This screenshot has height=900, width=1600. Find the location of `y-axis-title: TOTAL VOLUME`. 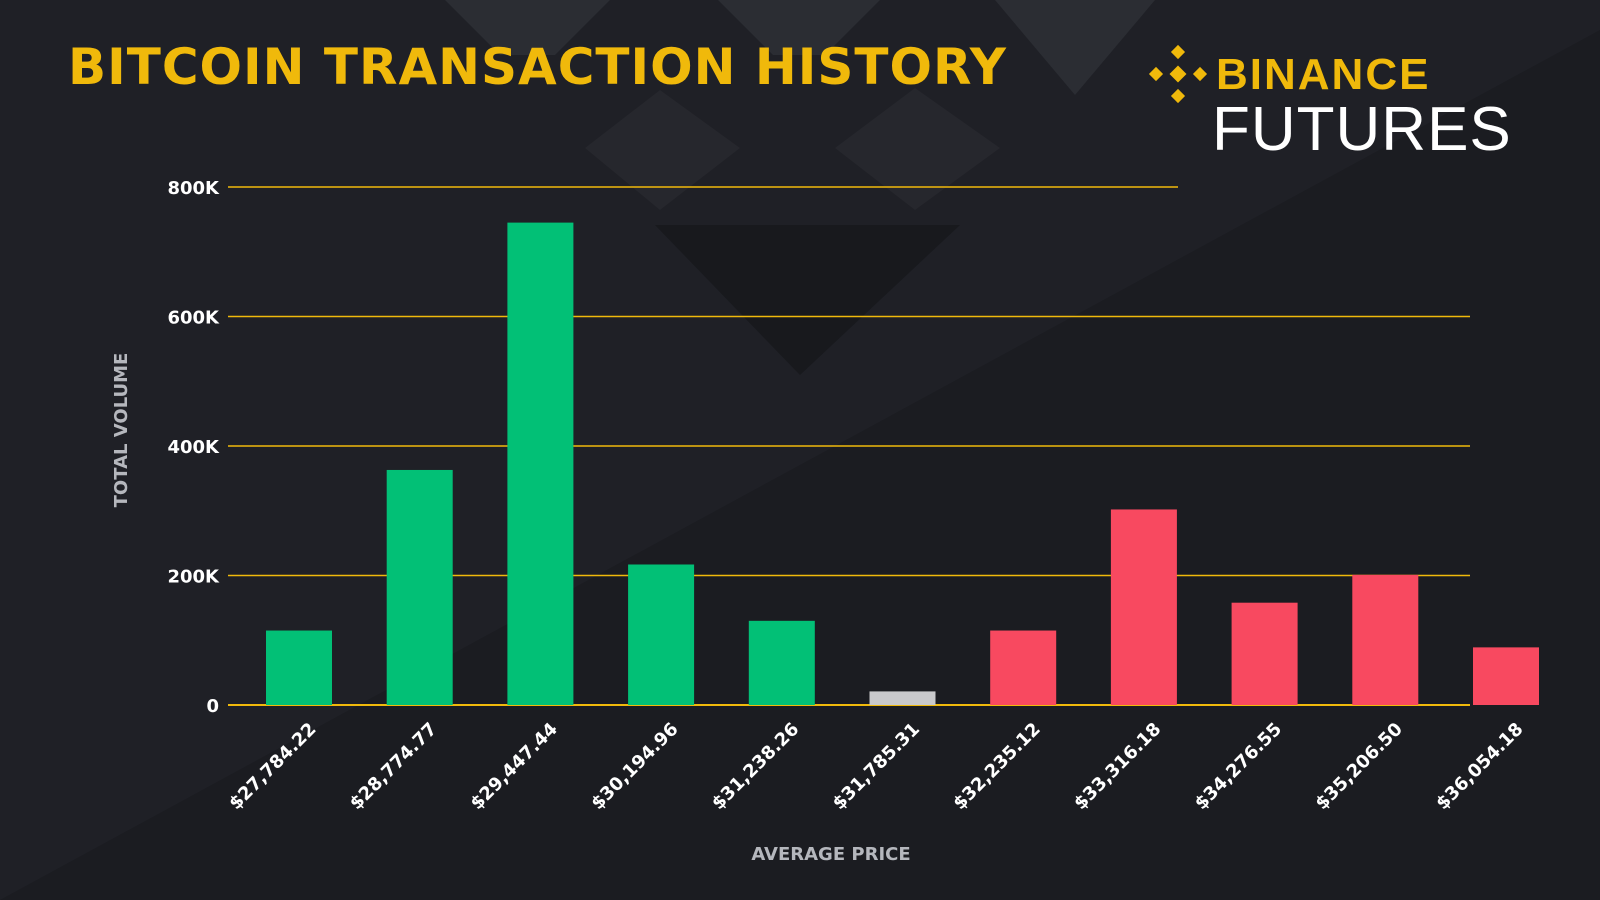

y-axis-title: TOTAL VOLUME is located at coordinates (121, 430).